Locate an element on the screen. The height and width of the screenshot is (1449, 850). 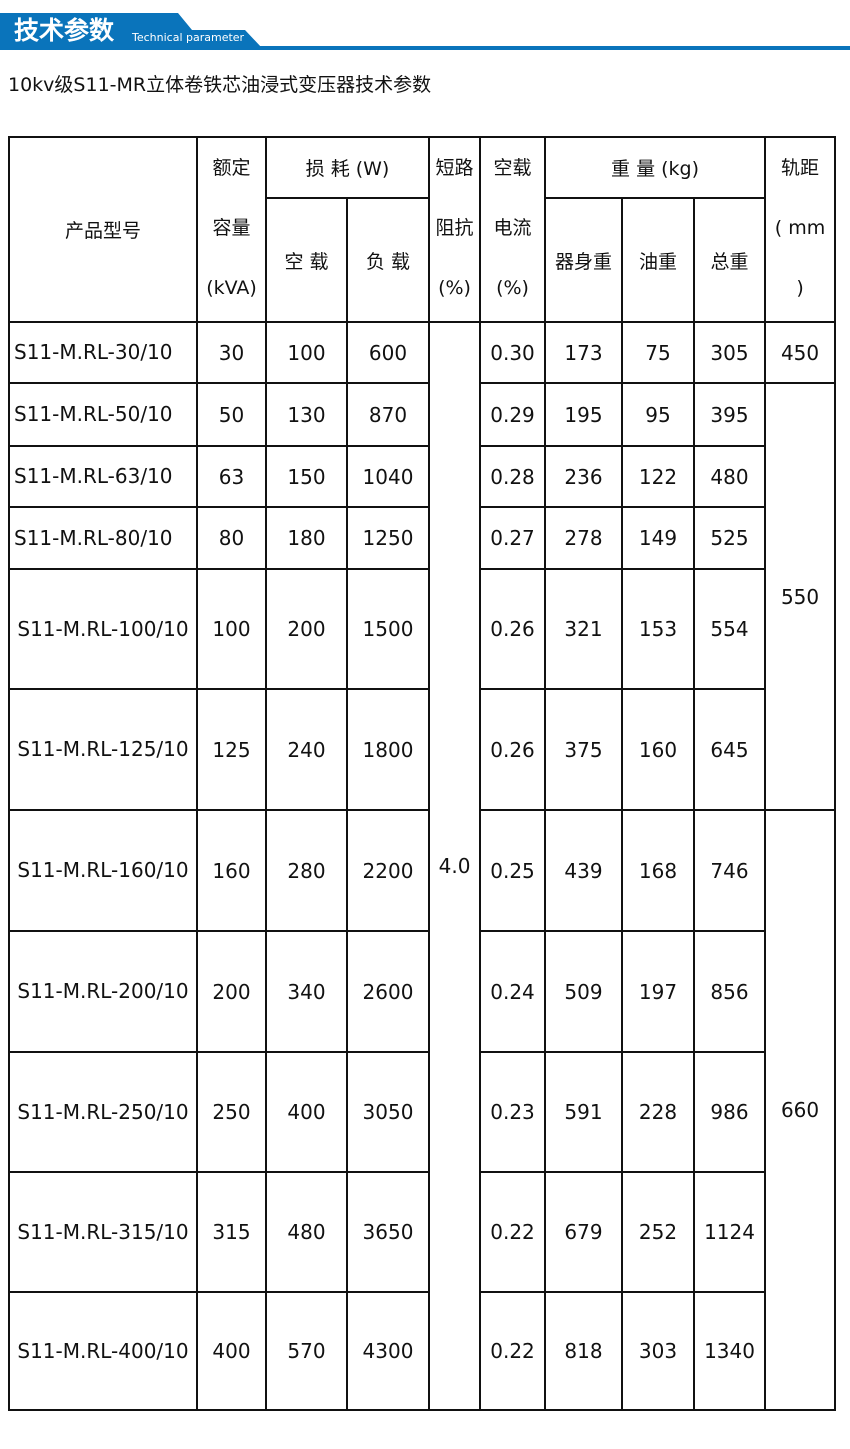
cell-body-weight: 679 is located at coordinates (584, 1232).